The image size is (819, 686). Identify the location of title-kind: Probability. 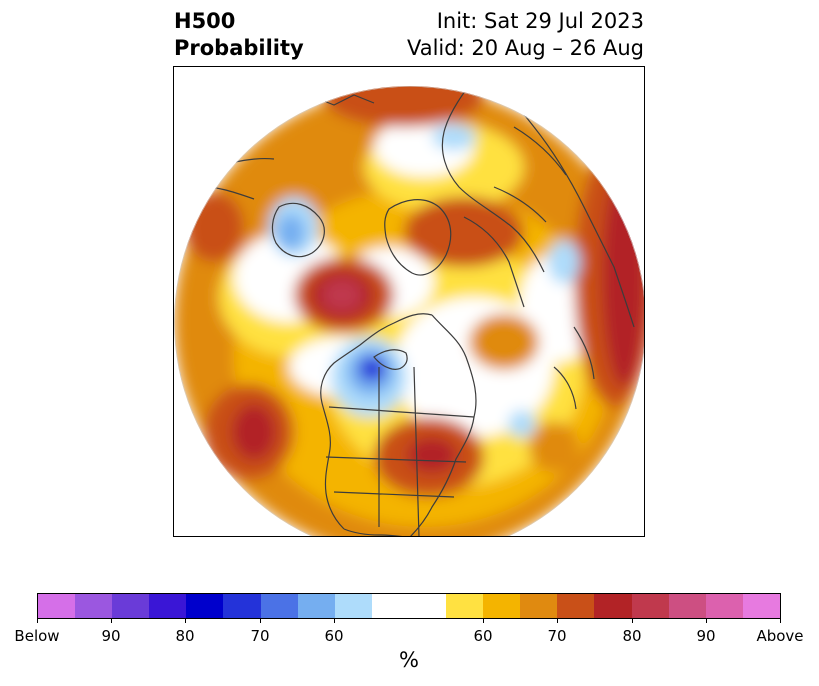
(239, 48).